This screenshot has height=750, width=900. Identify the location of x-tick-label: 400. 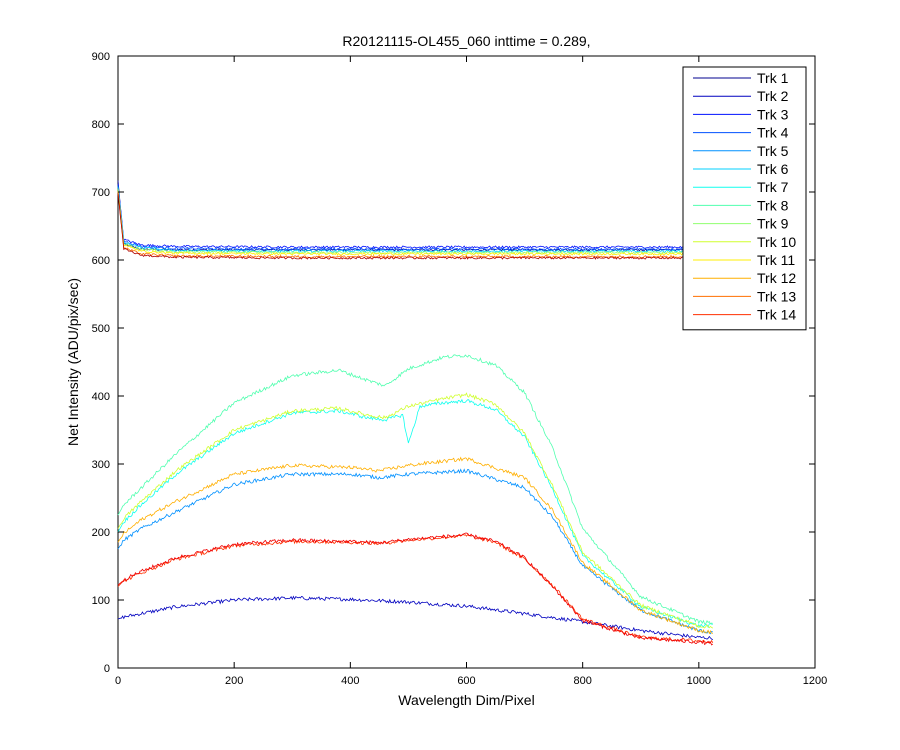
(350, 681).